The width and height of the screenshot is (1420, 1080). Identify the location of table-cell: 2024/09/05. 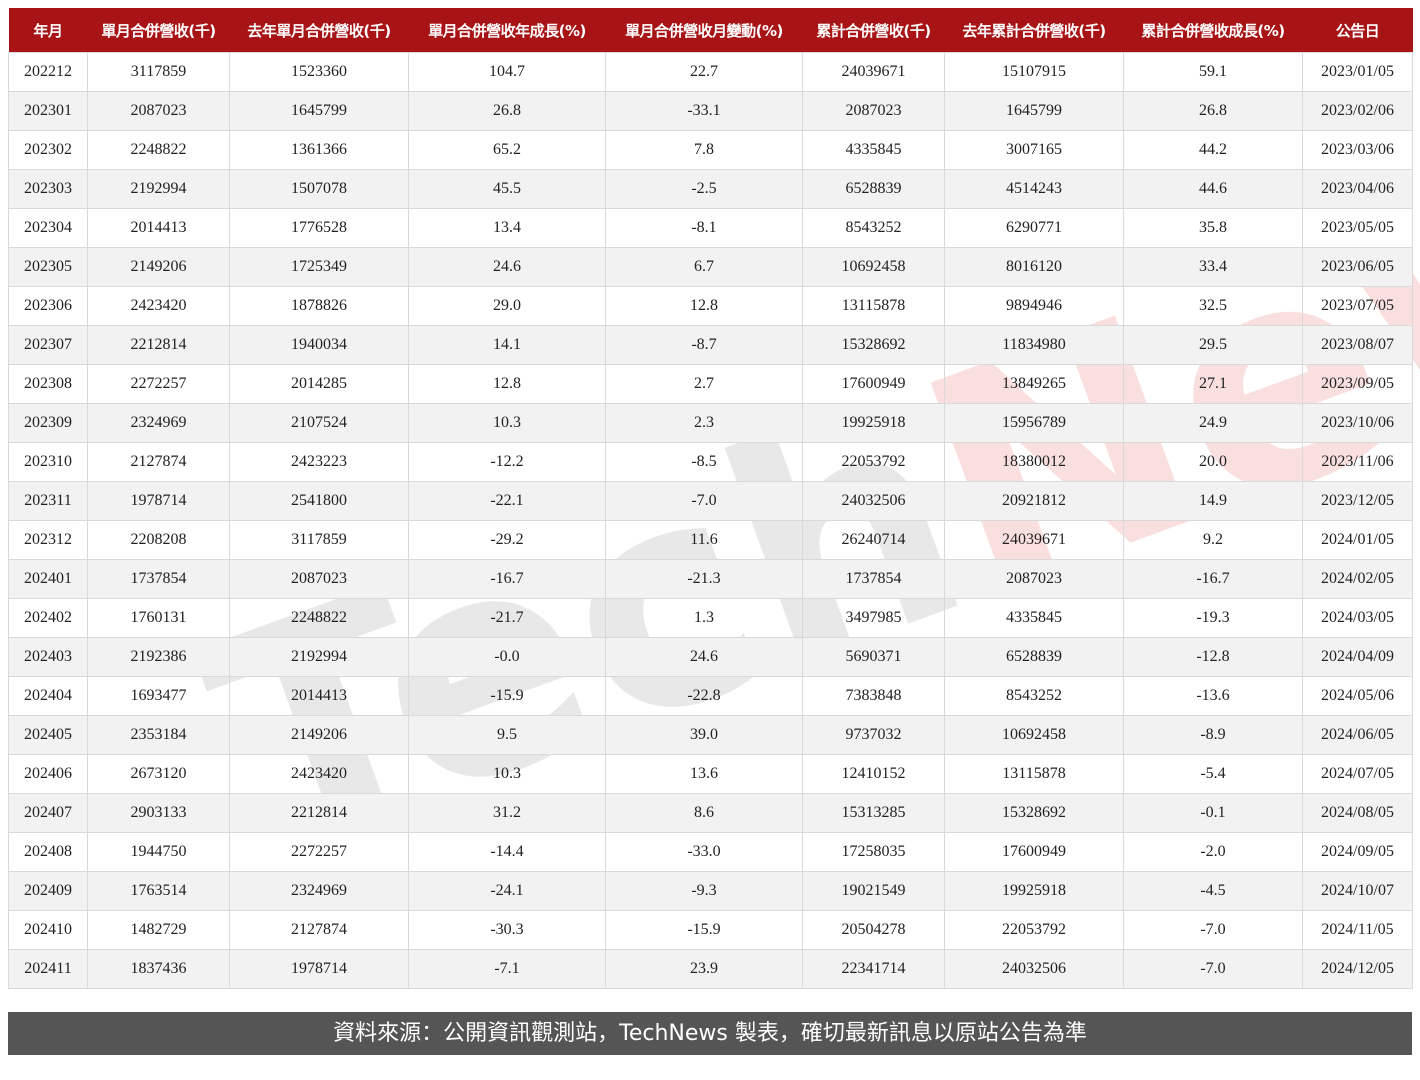
(1357, 852).